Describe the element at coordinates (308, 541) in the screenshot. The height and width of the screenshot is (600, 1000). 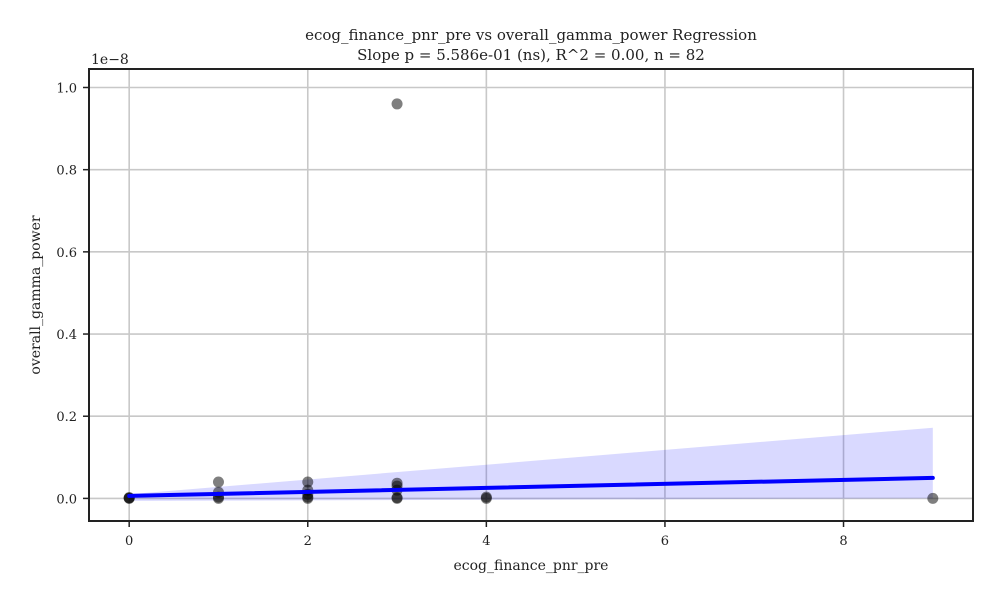
I see `x-tick-label: 2` at that location.